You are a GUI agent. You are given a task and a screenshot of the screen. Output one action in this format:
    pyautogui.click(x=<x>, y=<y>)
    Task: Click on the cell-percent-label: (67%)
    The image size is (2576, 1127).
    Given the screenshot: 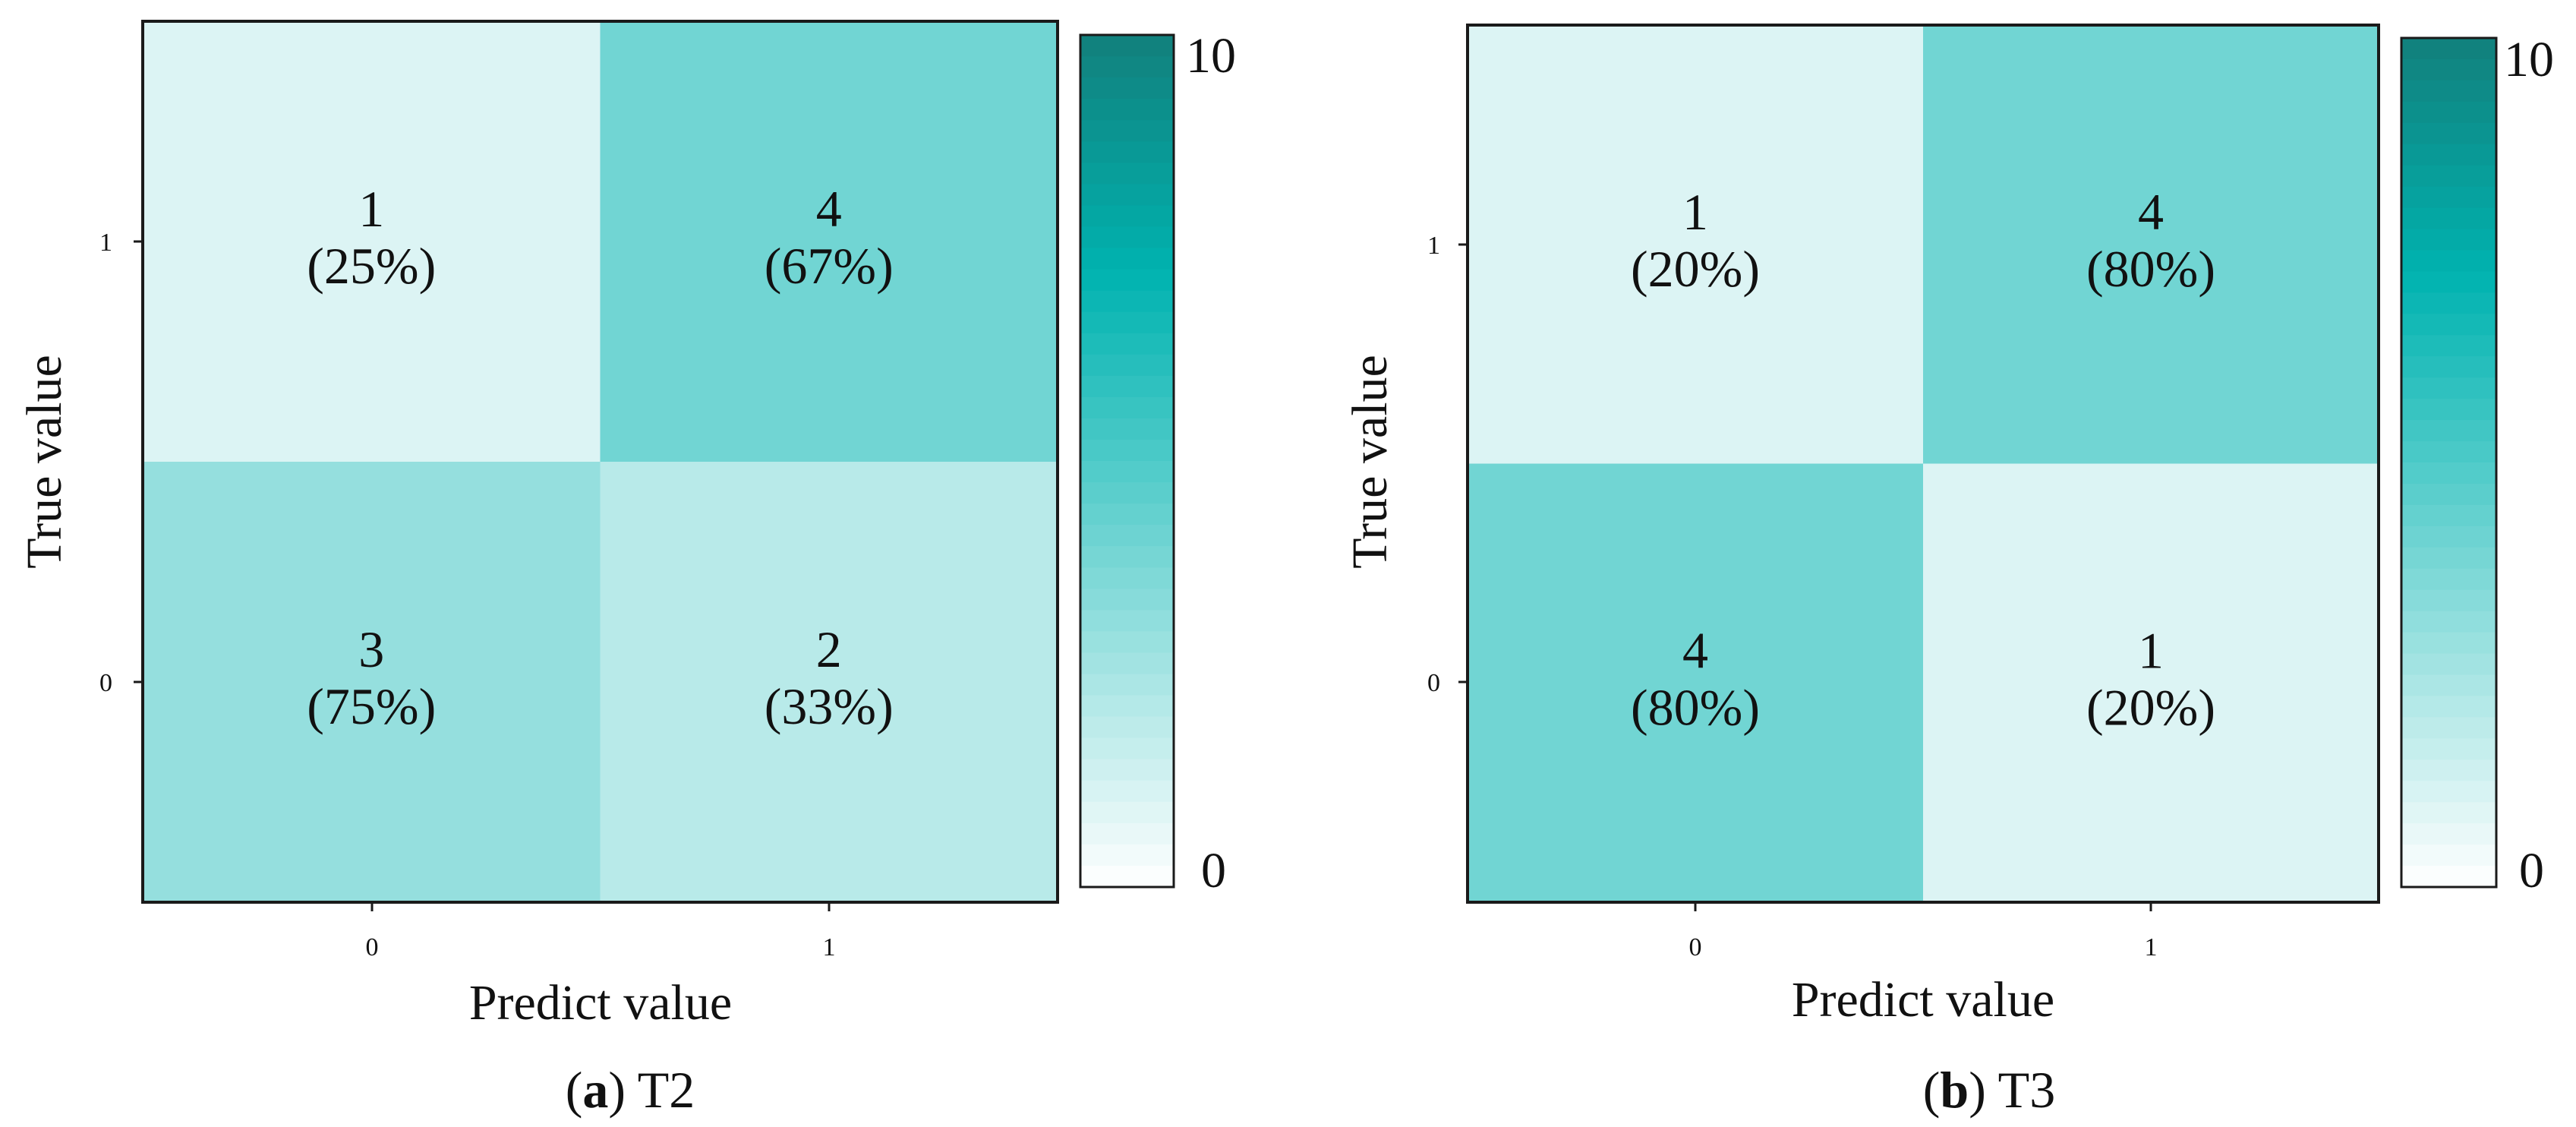 What is the action you would take?
    pyautogui.click(x=829, y=266)
    